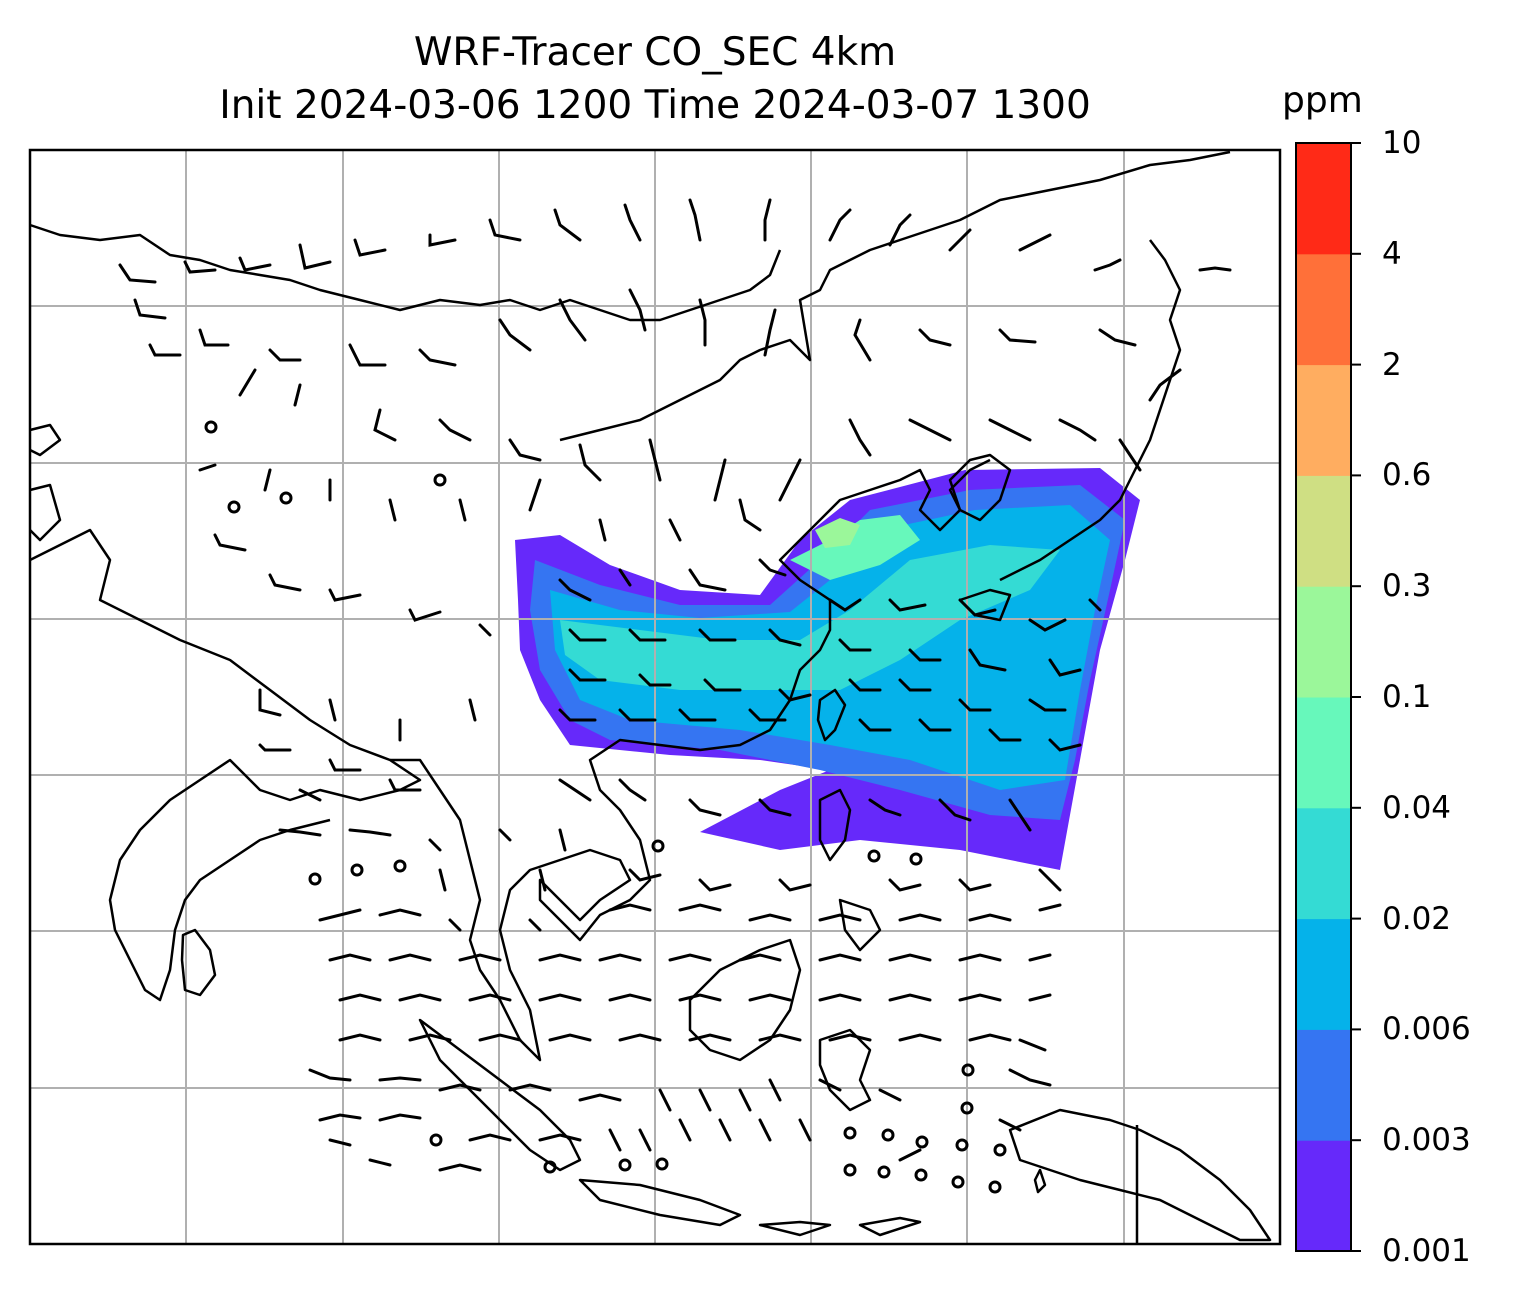  What do you see at coordinates (1417, 807) in the screenshot?
I see `colorbar-tick-label: 0.04` at bounding box center [1417, 807].